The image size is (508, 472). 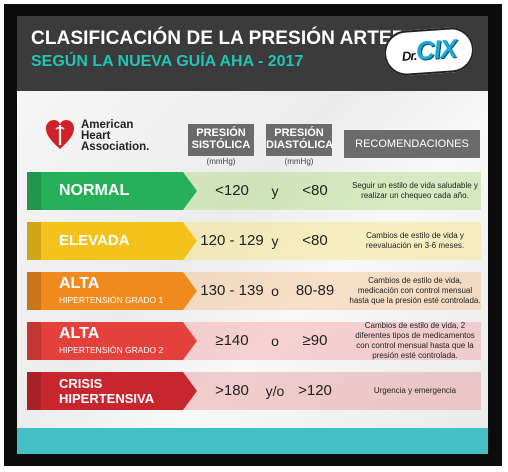 What do you see at coordinates (299, 145) in the screenshot?
I see `diastolic-header: PRESIÓN DIASTÓLICA (mmHg)` at bounding box center [299, 145].